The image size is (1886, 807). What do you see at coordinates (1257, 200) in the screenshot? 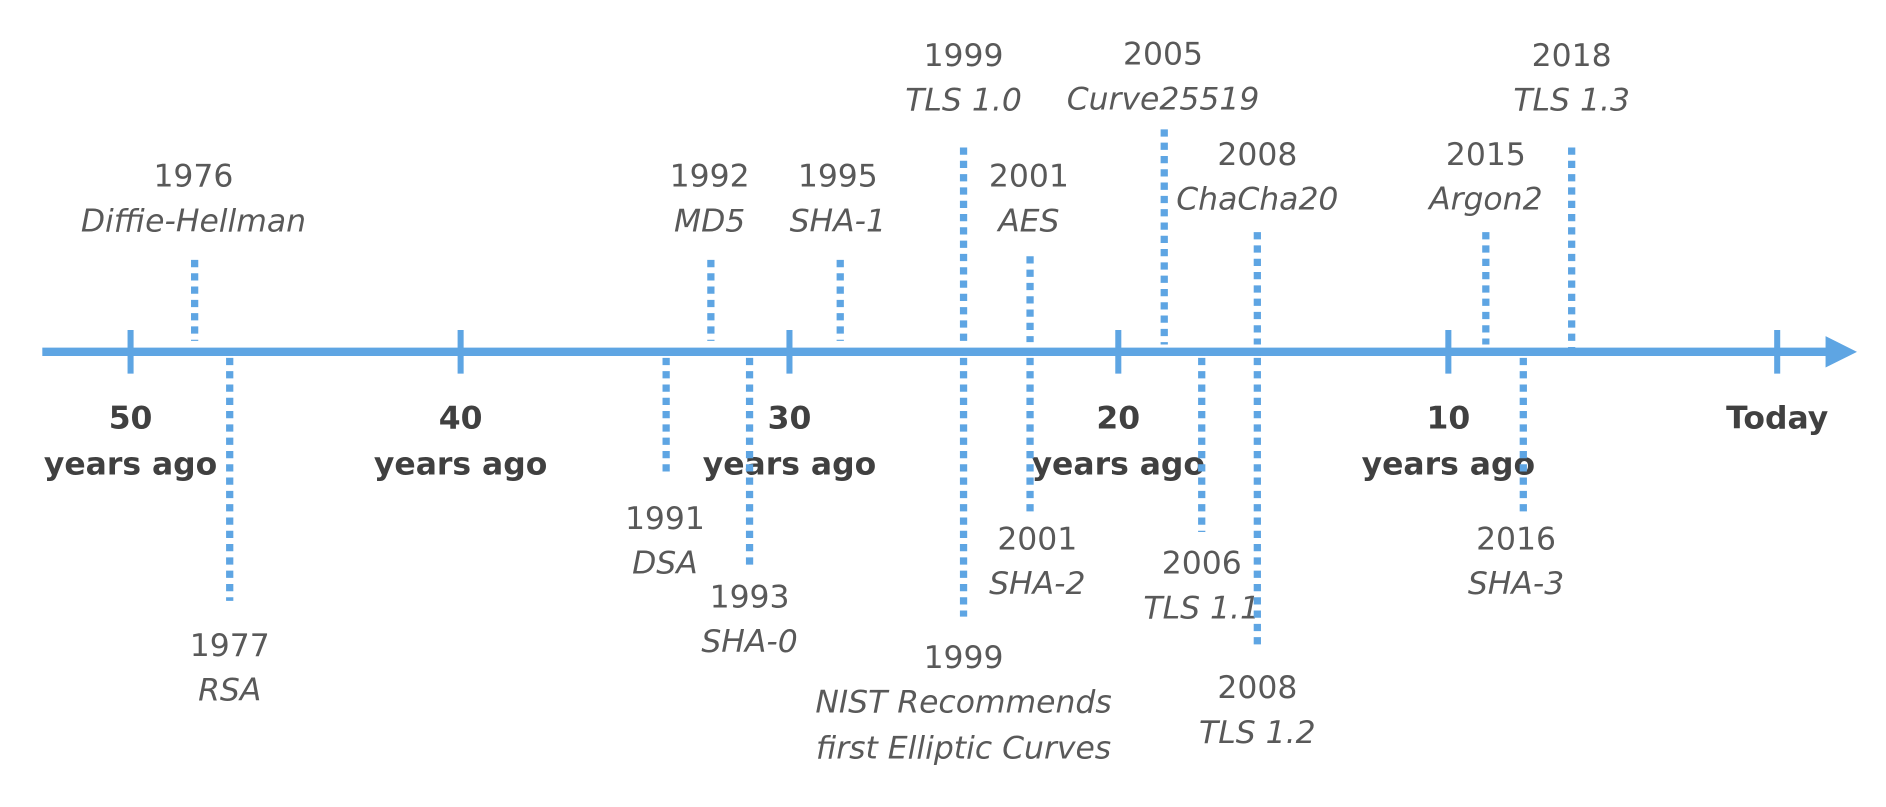
I see `event-name: ChaCha20` at bounding box center [1257, 200].